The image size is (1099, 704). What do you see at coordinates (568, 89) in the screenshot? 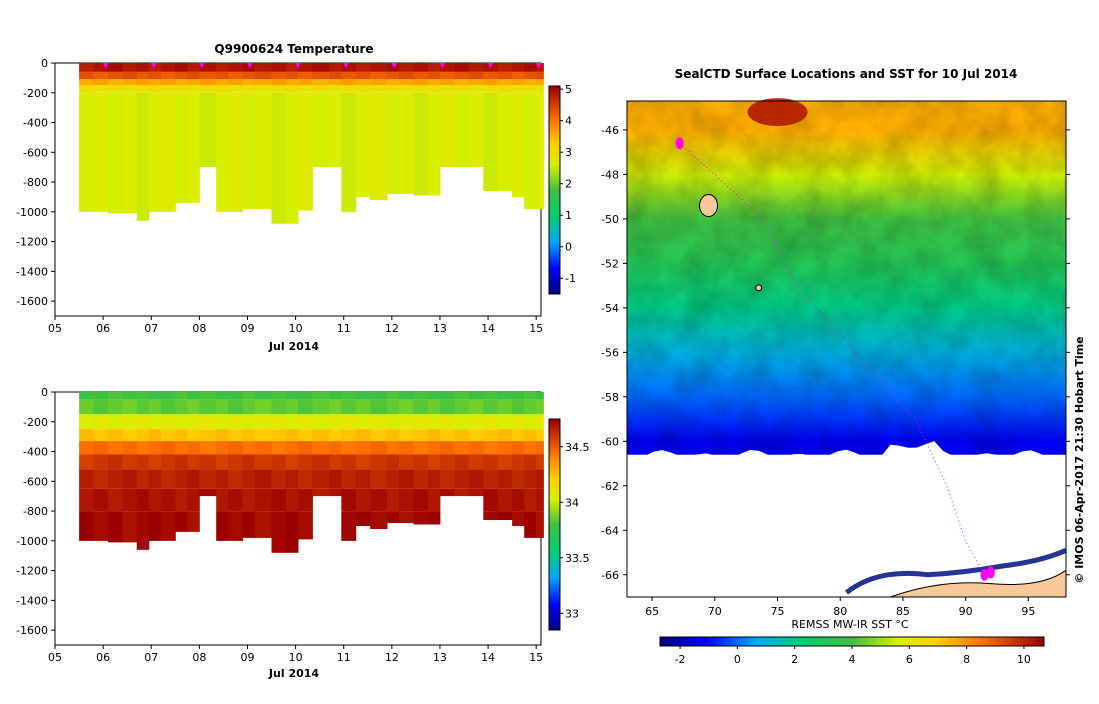
I see `colorbar-tick-label: 5` at bounding box center [568, 89].